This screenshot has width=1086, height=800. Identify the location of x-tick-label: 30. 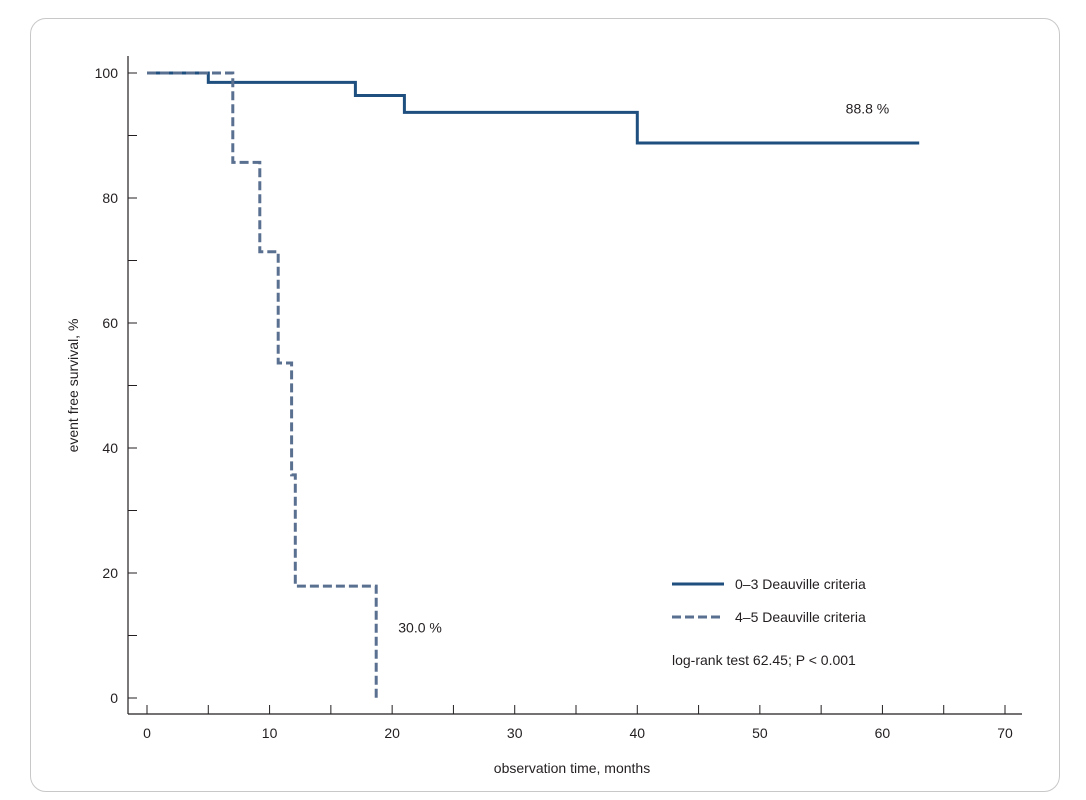
(515, 733).